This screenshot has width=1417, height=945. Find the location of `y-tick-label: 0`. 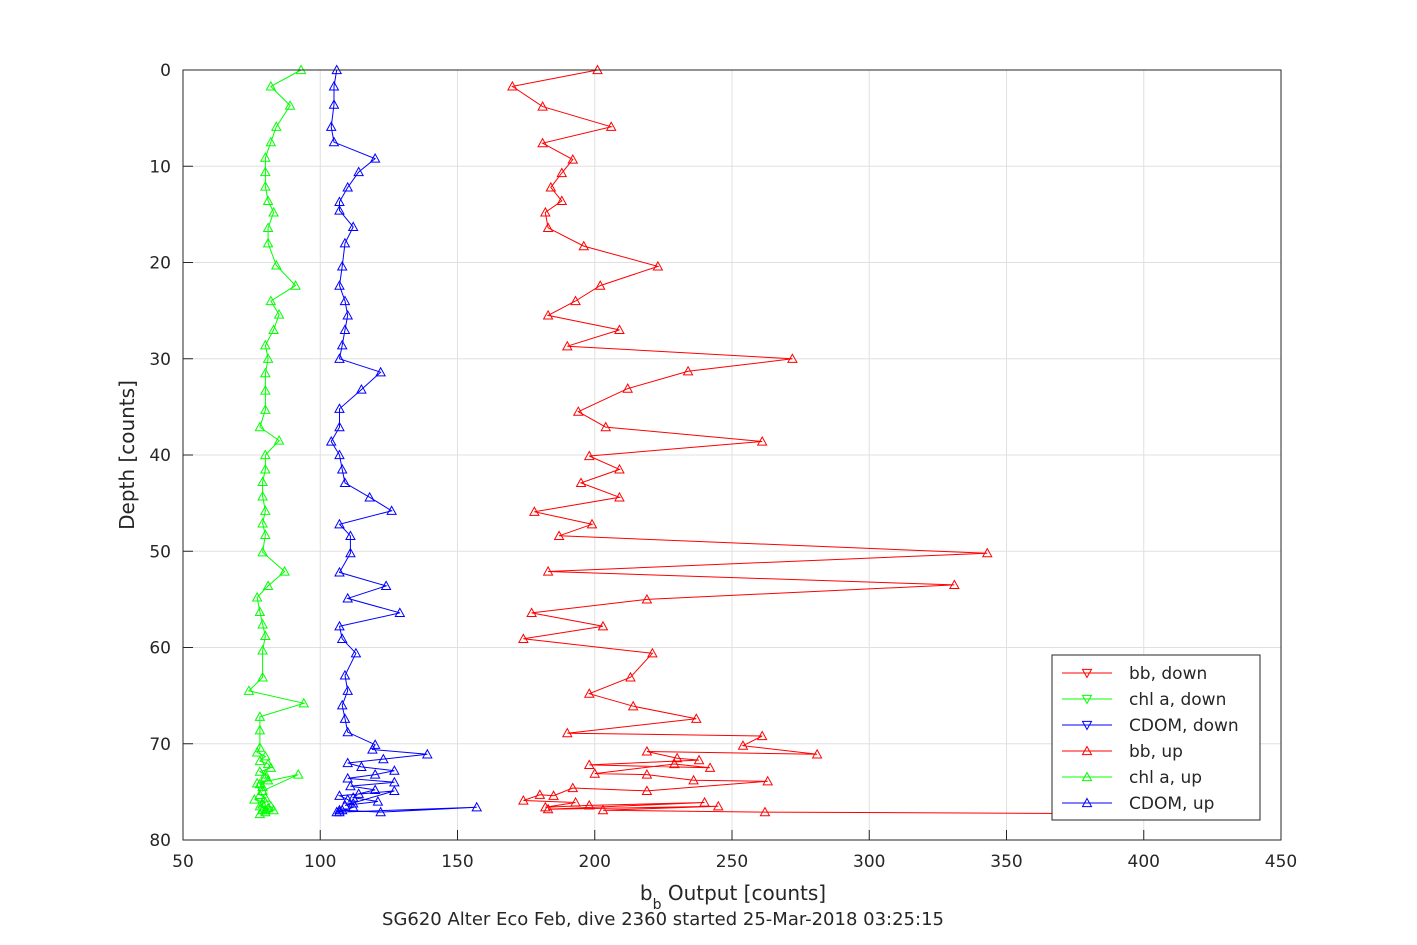

y-tick-label: 0 is located at coordinates (165, 71).